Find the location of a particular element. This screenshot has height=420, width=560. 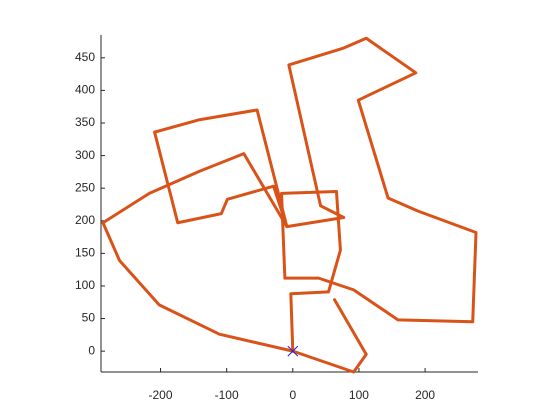

y-tick-label: 400 is located at coordinates (85, 90).